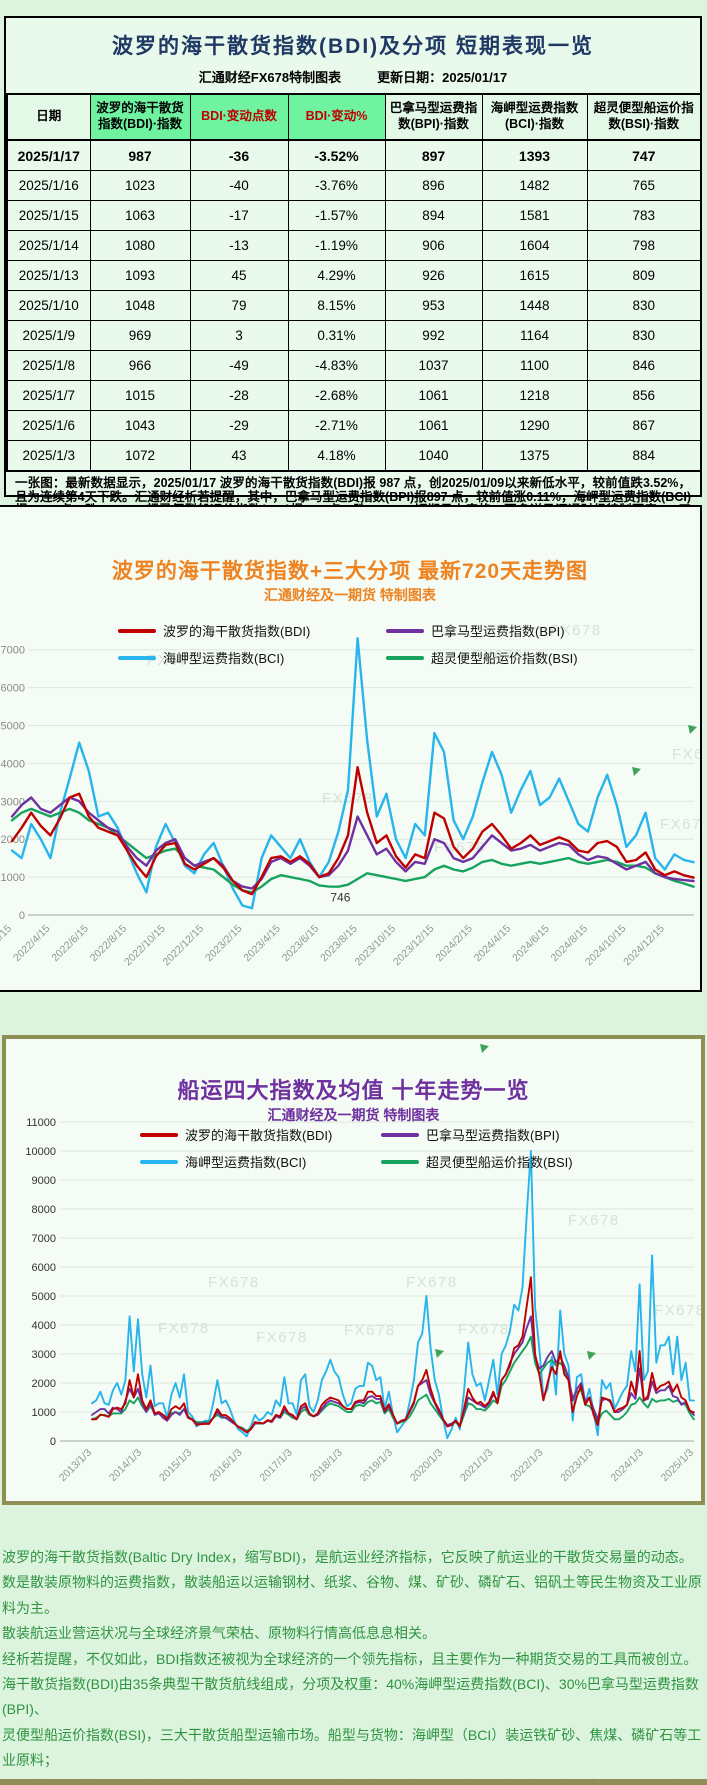  What do you see at coordinates (140, 245) in the screenshot?
I see `table-cell: 1080` at bounding box center [140, 245].